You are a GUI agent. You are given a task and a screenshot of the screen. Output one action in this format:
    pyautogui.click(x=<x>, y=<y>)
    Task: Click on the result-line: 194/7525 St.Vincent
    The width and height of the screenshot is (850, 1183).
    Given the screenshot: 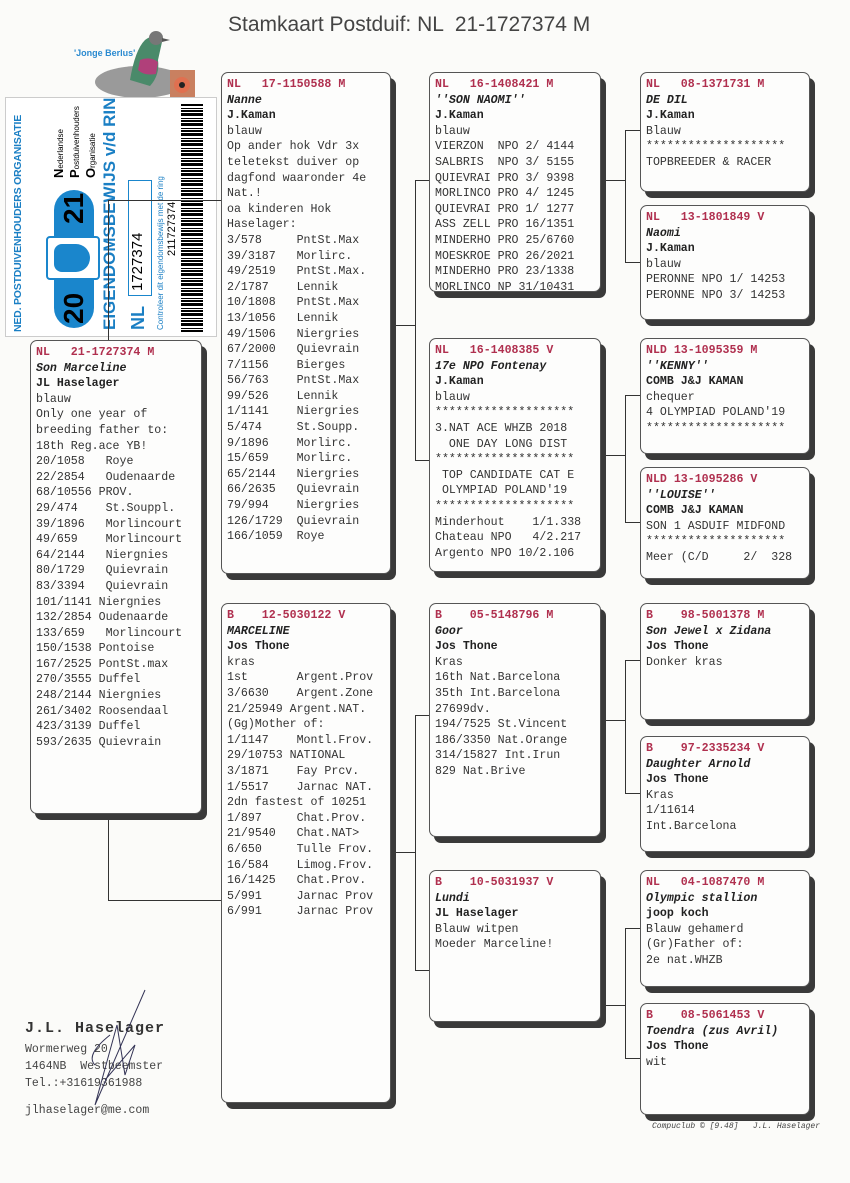 What is the action you would take?
    pyautogui.click(x=501, y=725)
    